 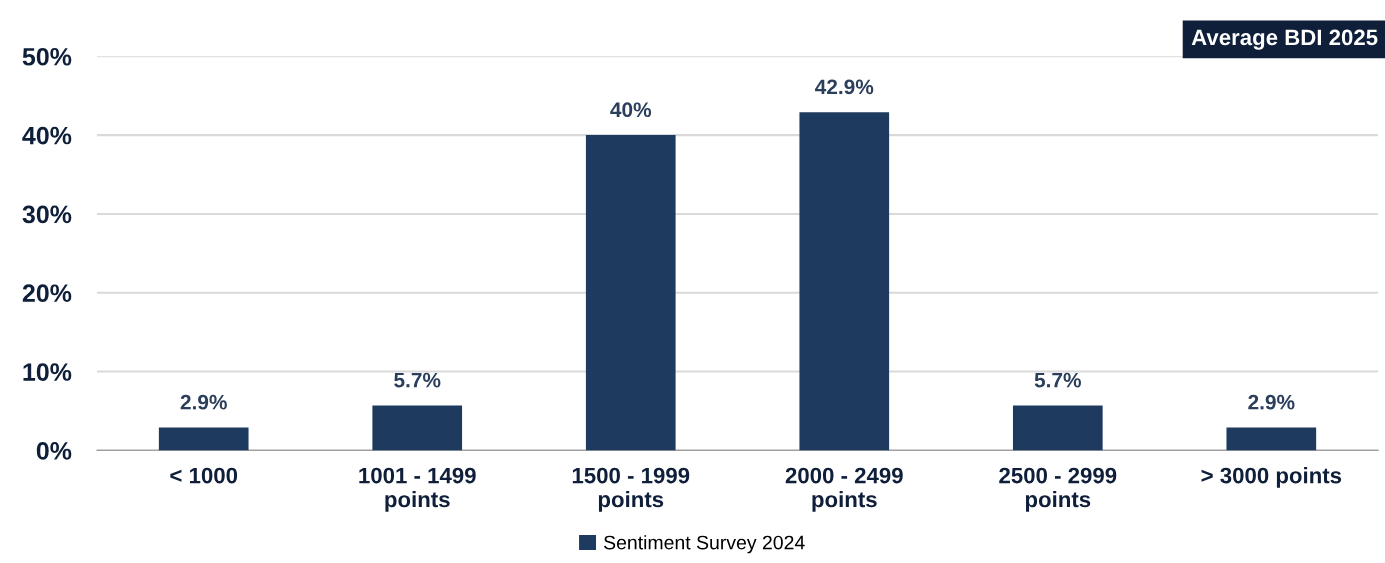 I want to click on data-label: 40%, so click(x=631, y=110).